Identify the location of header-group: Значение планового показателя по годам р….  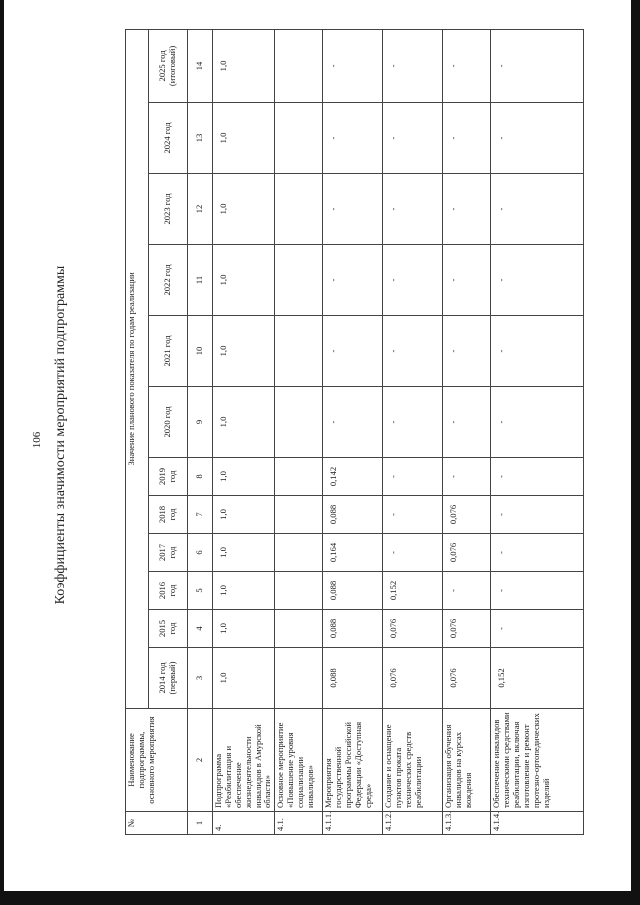
(137, 369).